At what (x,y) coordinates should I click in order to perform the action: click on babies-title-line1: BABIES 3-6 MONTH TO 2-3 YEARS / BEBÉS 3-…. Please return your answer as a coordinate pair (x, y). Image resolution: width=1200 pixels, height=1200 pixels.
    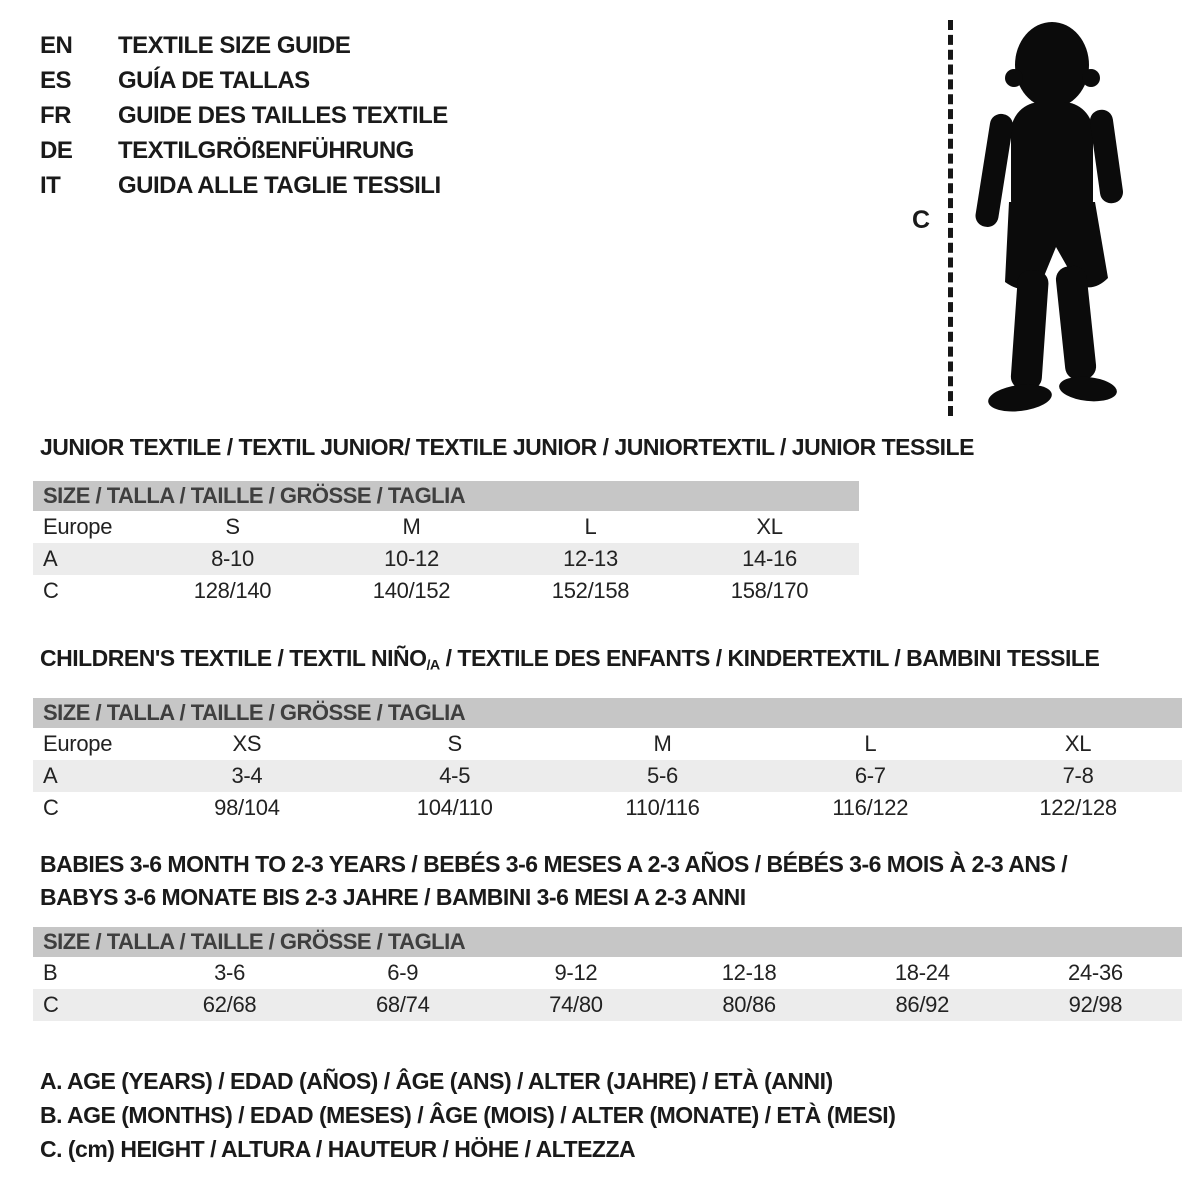
    Looking at the image, I should click on (554, 864).